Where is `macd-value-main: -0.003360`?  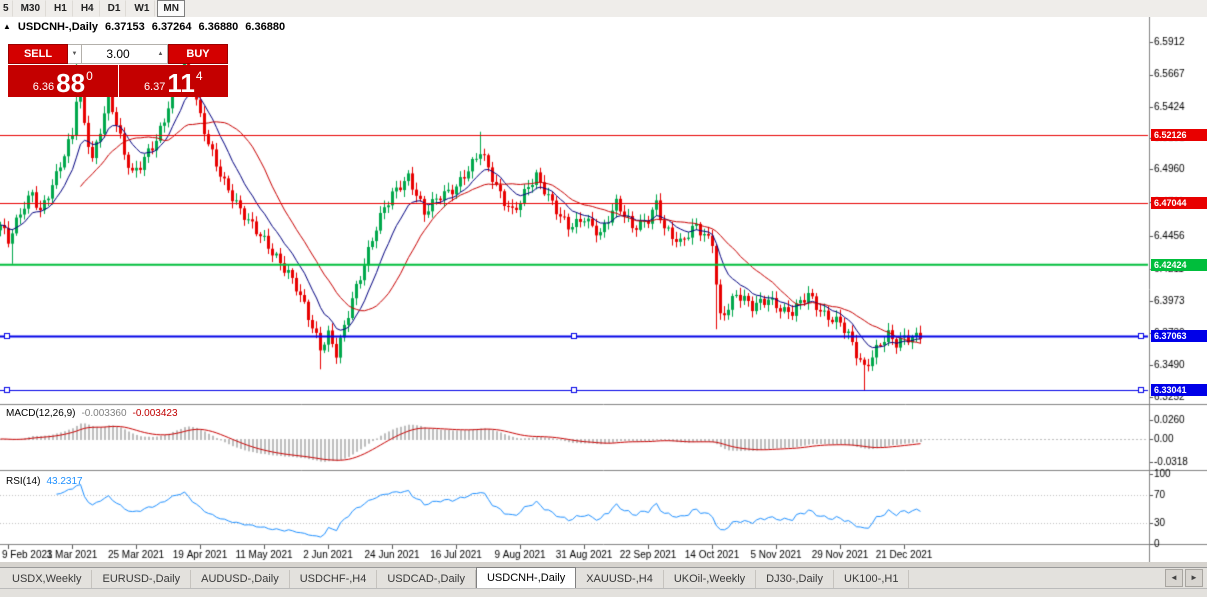 macd-value-main: -0.003360 is located at coordinates (104, 413).